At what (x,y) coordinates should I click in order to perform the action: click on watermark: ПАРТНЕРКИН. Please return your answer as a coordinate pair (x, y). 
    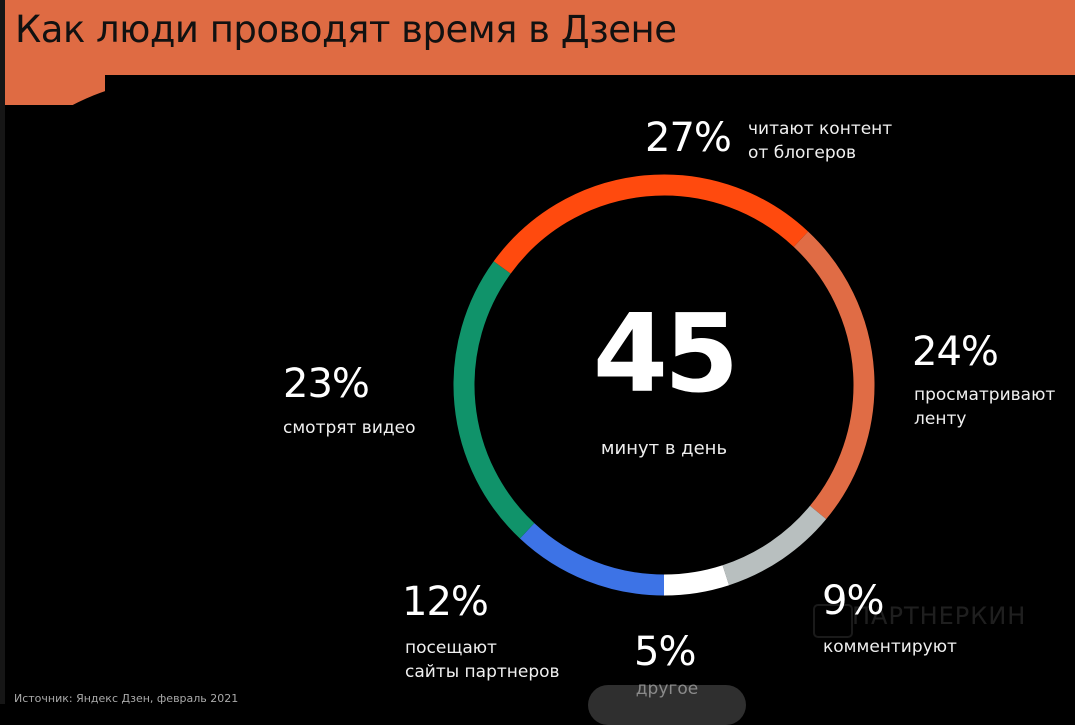
    Looking at the image, I should click on (939, 616).